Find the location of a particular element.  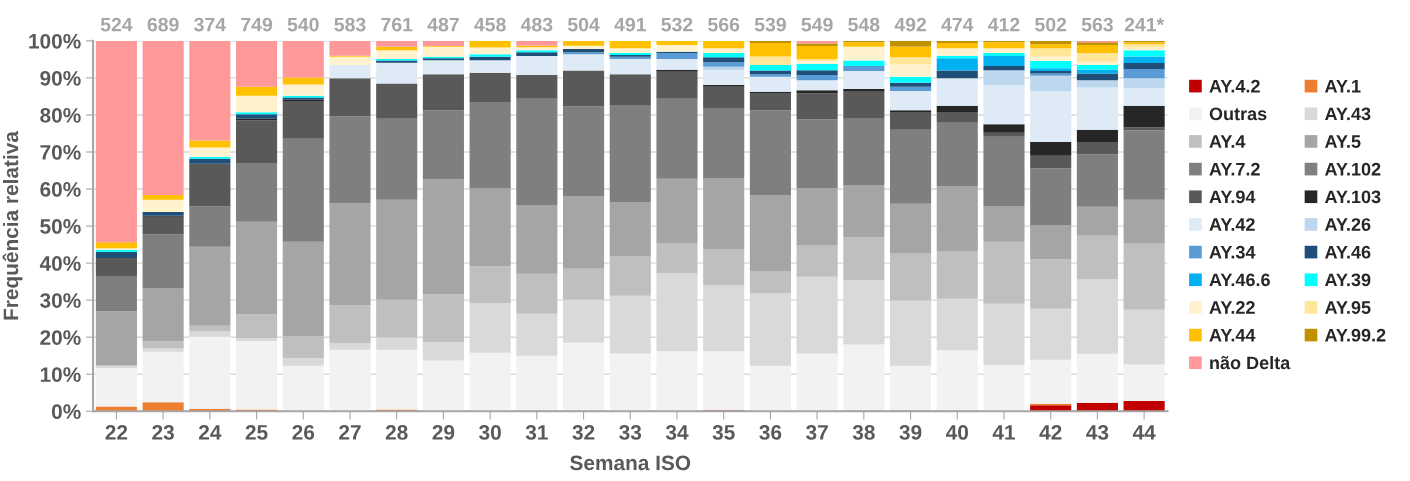

legend-label: AY.4 is located at coordinates (1227, 141).